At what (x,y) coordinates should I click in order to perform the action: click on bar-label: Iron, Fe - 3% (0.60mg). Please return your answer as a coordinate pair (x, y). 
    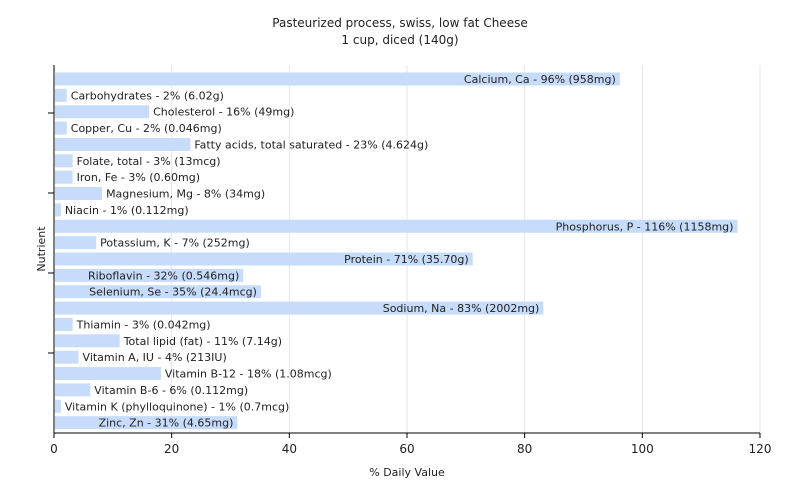
    Looking at the image, I should click on (138, 177).